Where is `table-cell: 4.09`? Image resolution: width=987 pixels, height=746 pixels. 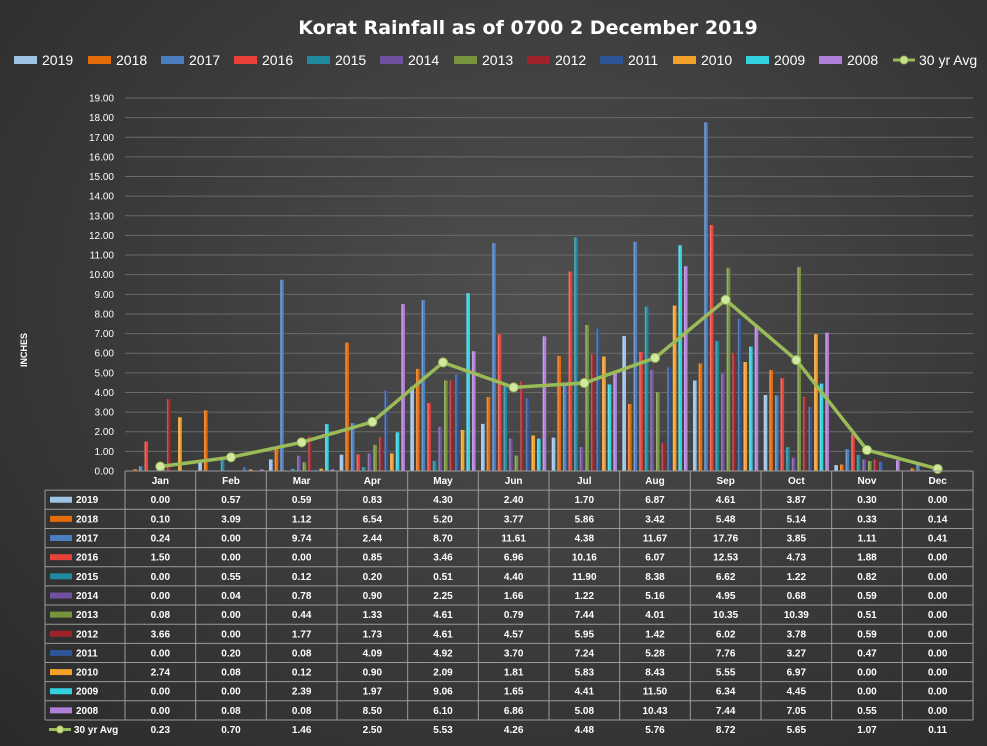 table-cell: 4.09 is located at coordinates (373, 653).